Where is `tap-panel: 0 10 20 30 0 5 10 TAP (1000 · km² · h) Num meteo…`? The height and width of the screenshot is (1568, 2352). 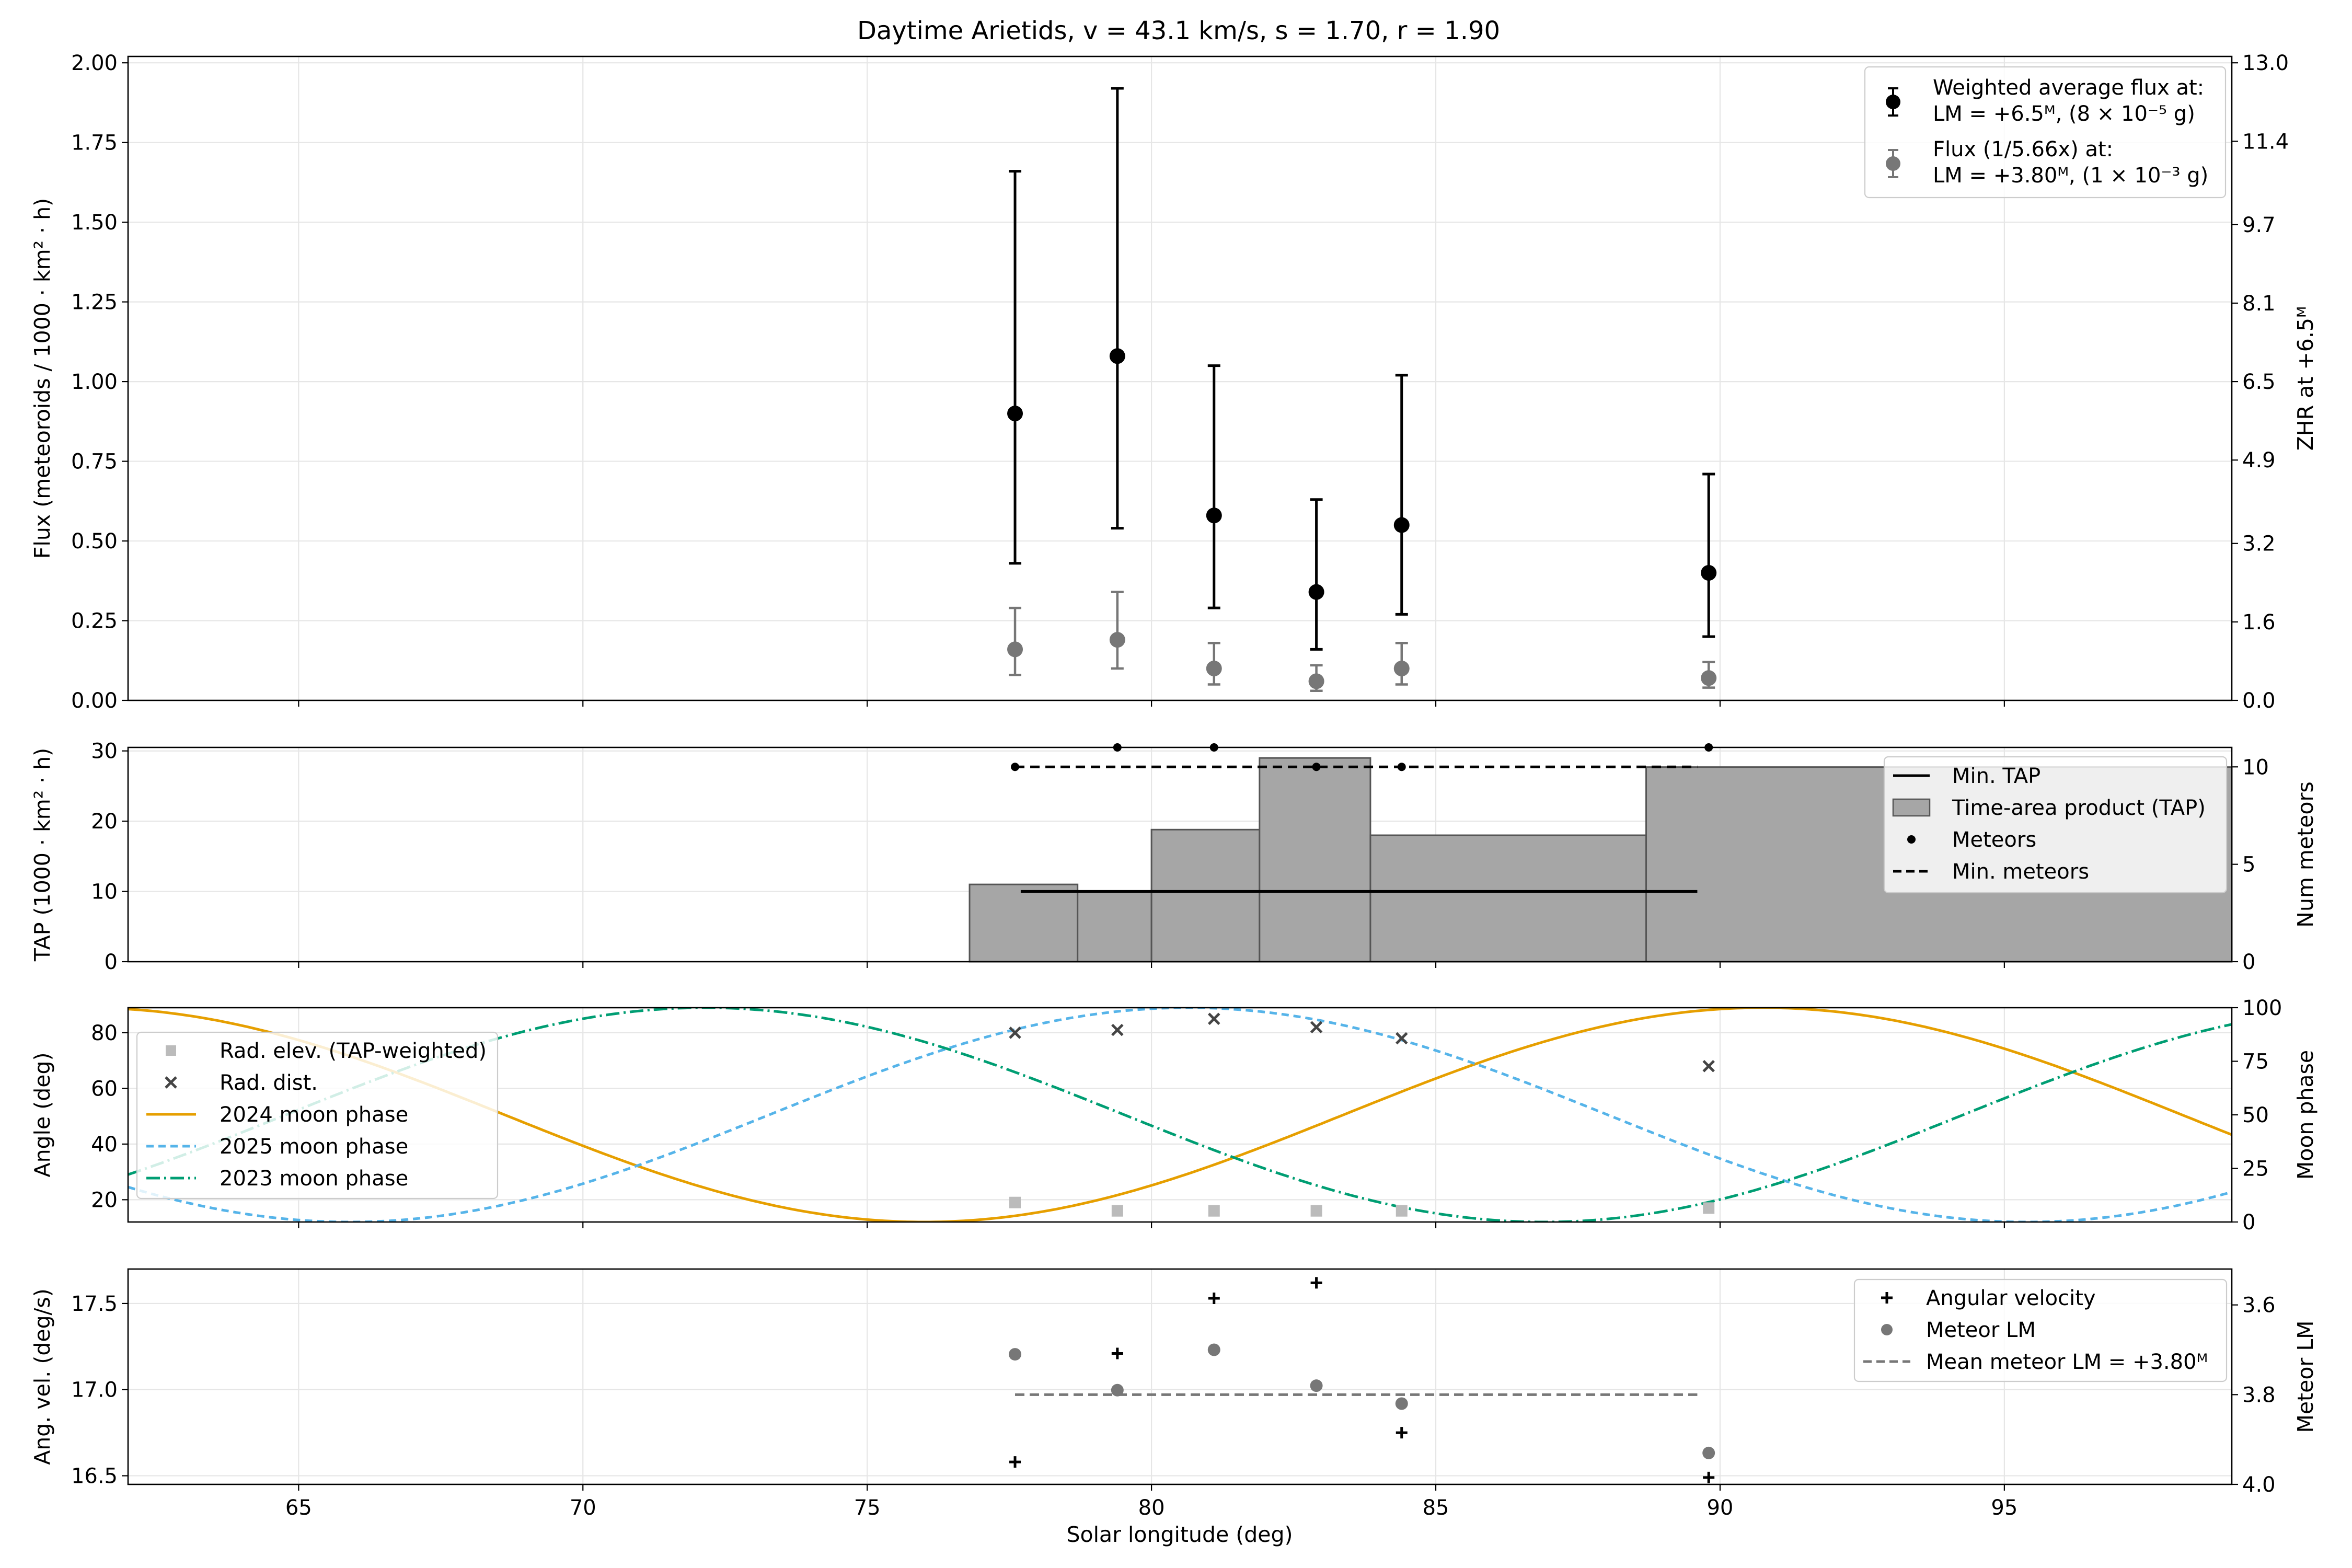
tap-panel: 0 10 20 30 0 5 10 TAP (1000 · km² · h) Num meteo… is located at coordinates (1174, 857).